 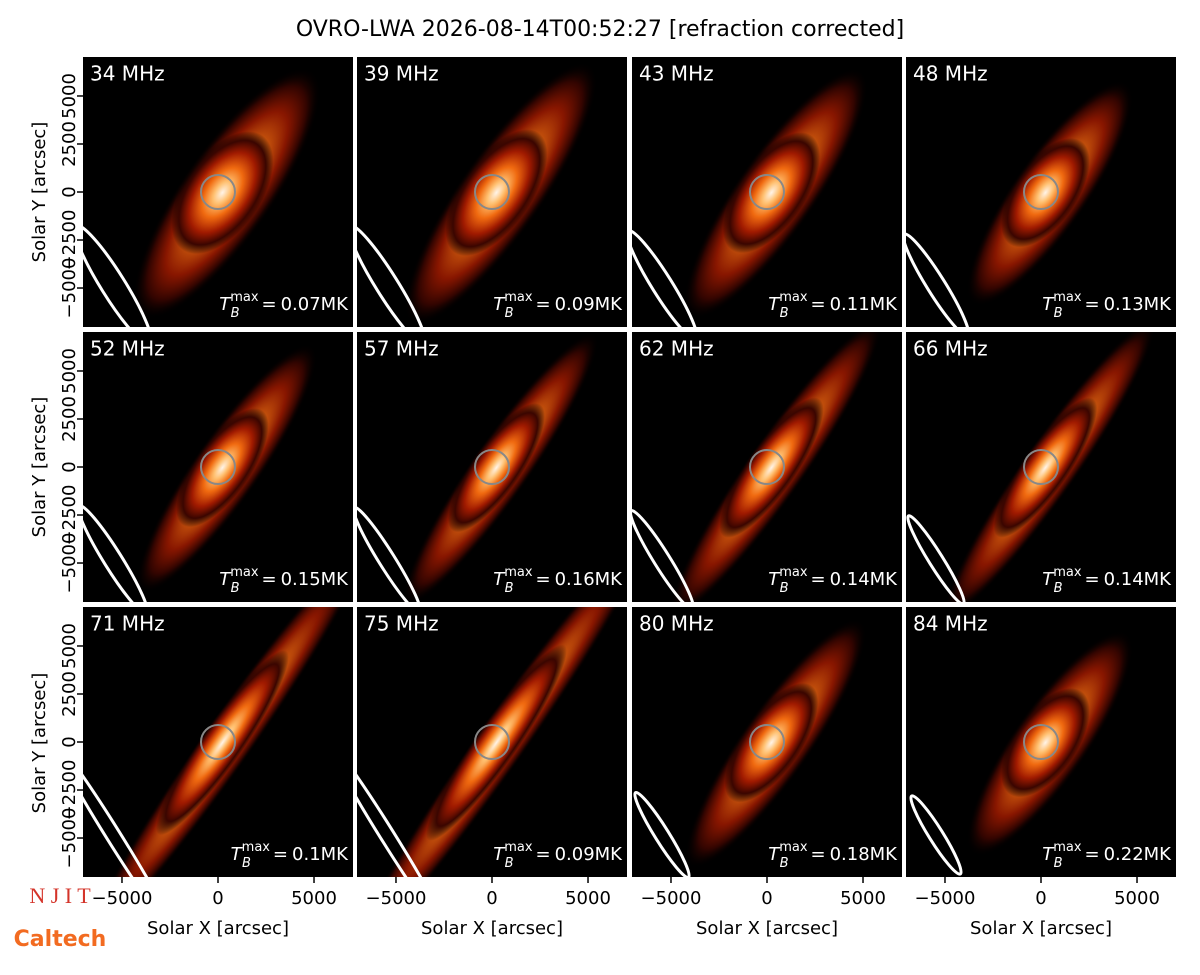 I want to click on panel: 57 MHz Tmax B = 0.16MK, so click(x=492, y=467).